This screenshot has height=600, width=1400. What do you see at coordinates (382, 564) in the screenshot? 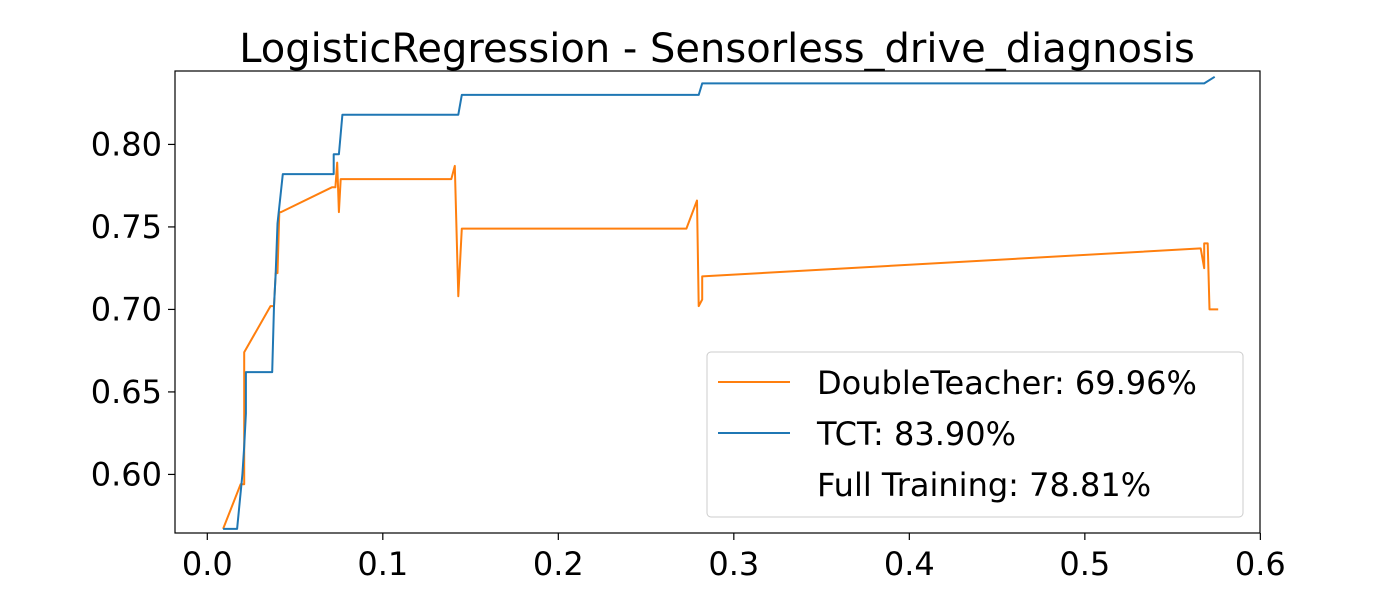
I see `x-tick-label: 0.1` at bounding box center [382, 564].